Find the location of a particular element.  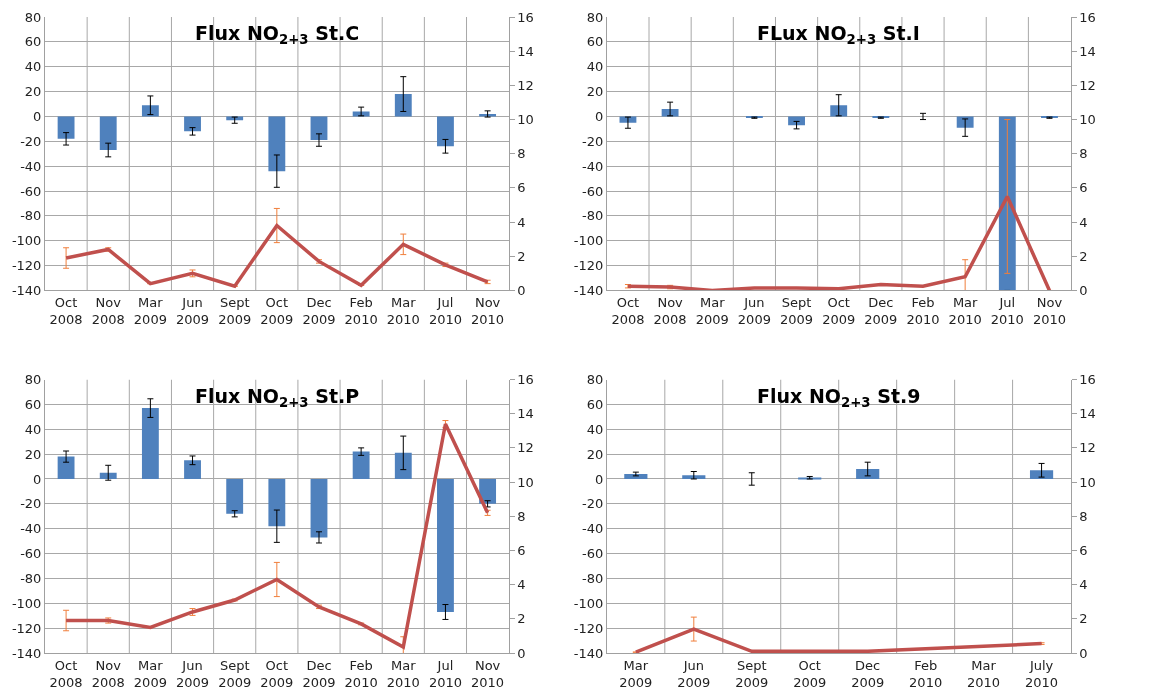

chart-title: Flux NO$_{2+3}$ St.P is located at coordinates (277, 397).